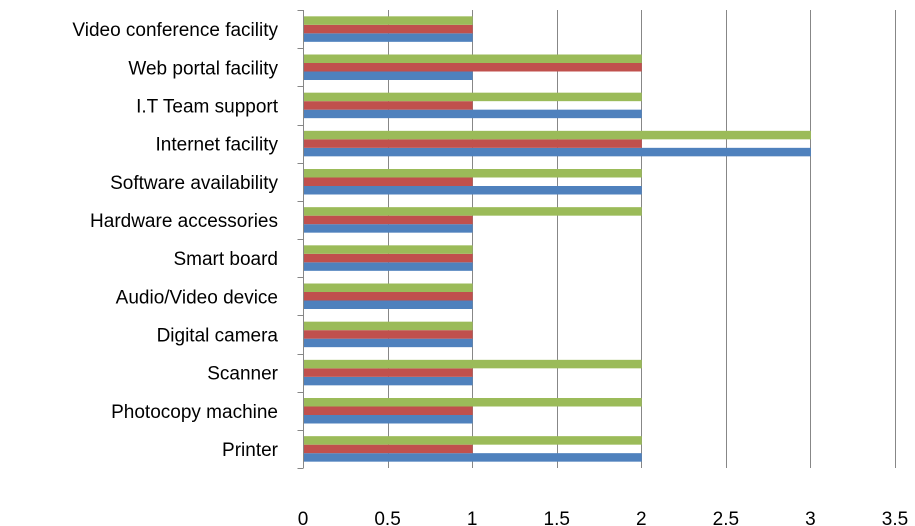 The image size is (915, 526). Describe the element at coordinates (203, 68) in the screenshot. I see `category-label: Web portal facility` at that location.